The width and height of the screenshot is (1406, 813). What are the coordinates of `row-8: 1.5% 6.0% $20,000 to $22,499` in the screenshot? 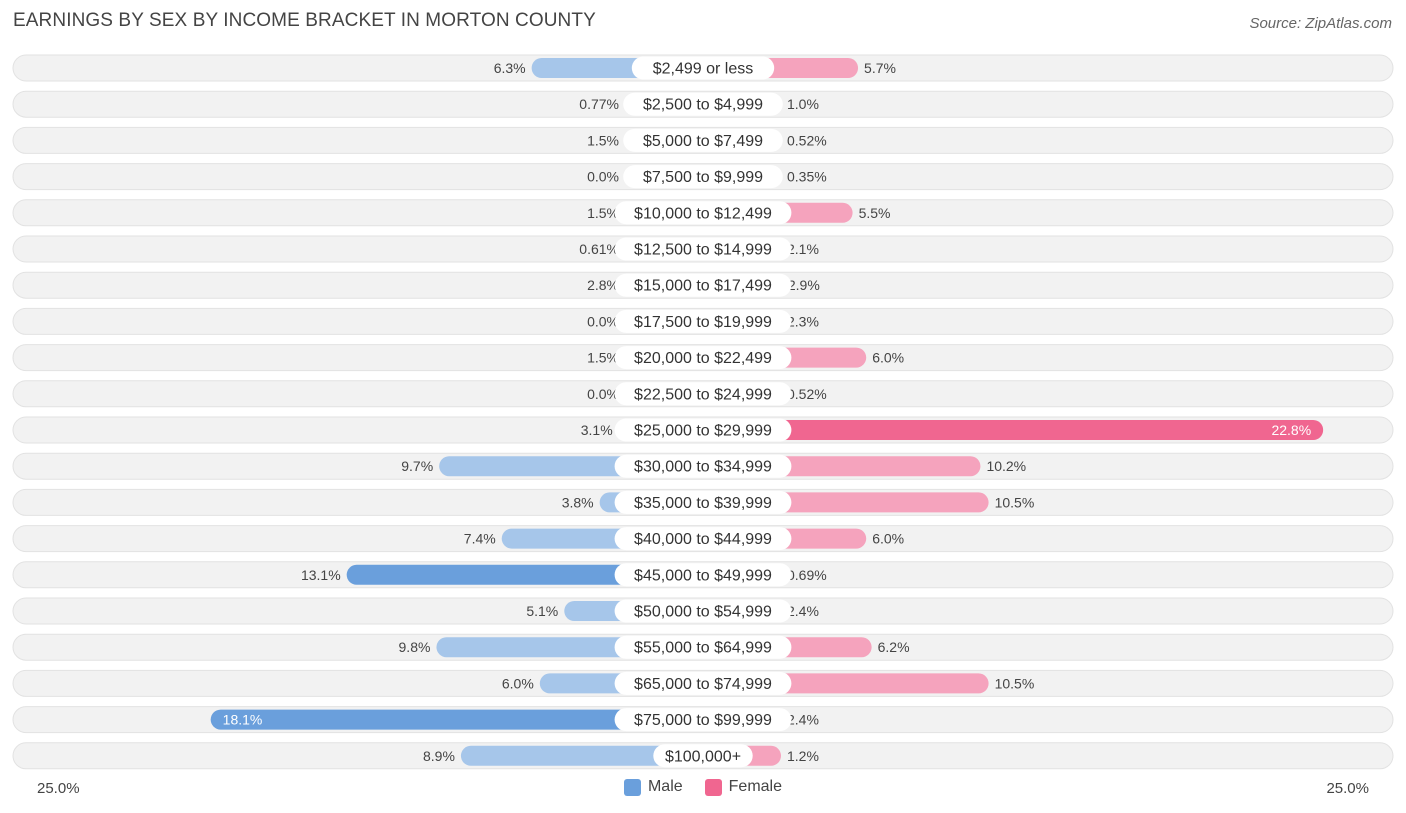 It's located at (703, 358).